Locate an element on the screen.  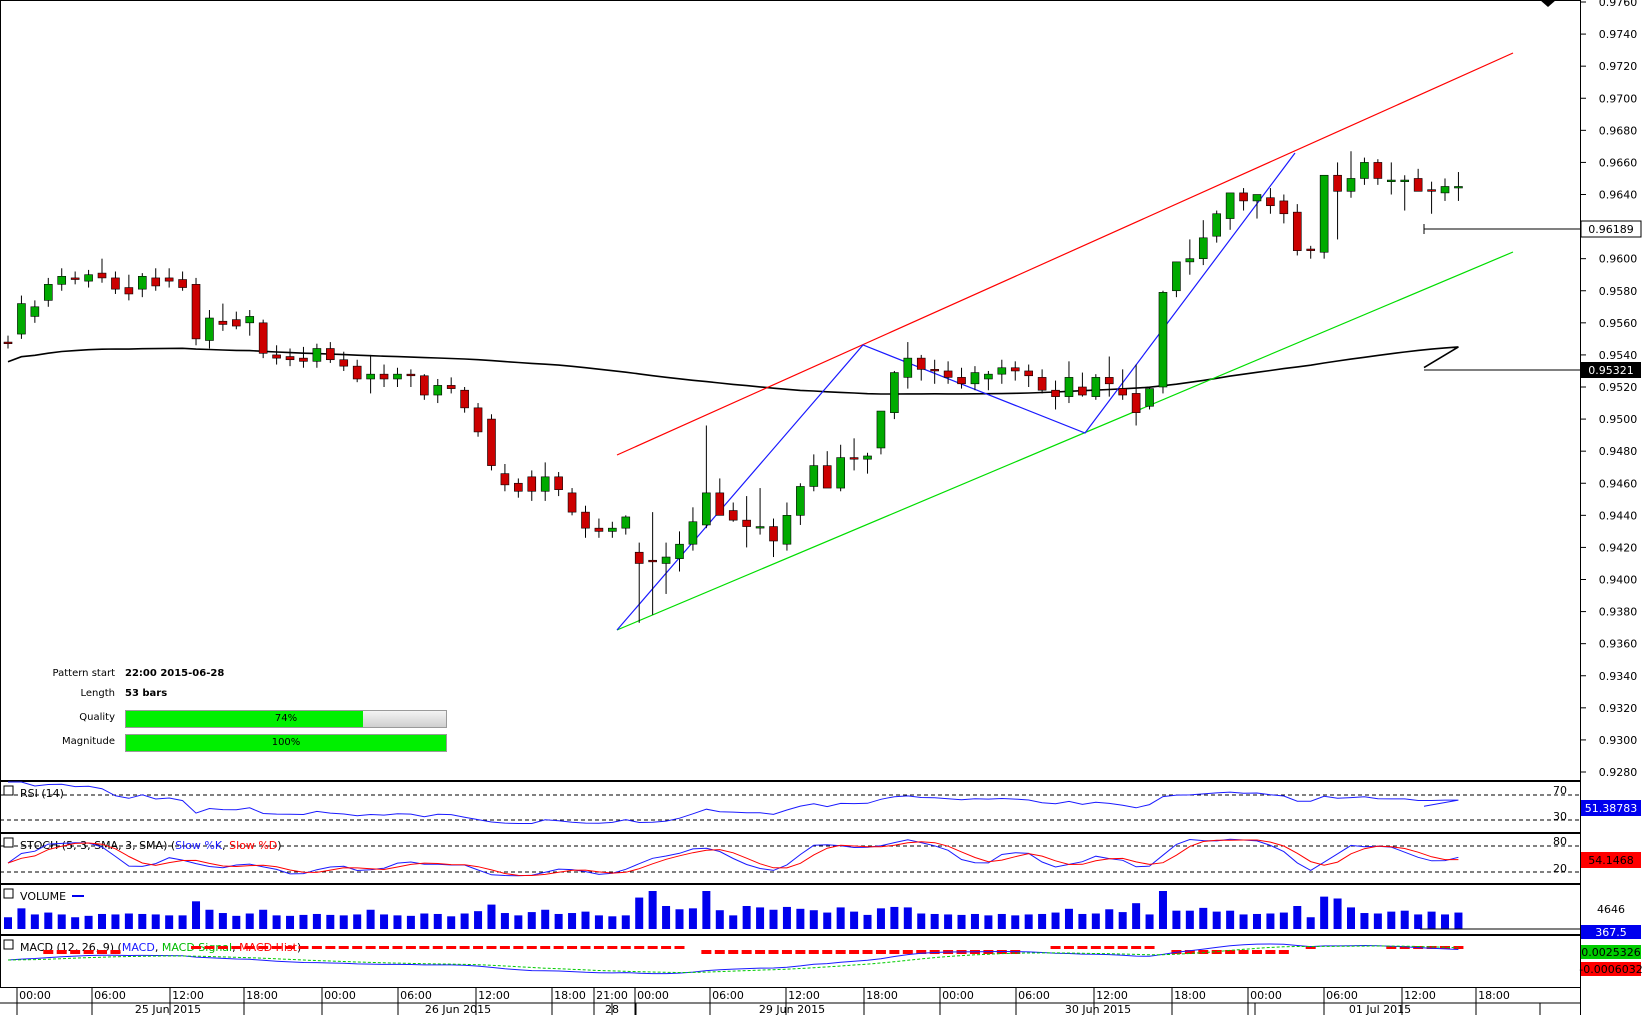
rsi-toggle-icon is located at coordinates (8, 790).